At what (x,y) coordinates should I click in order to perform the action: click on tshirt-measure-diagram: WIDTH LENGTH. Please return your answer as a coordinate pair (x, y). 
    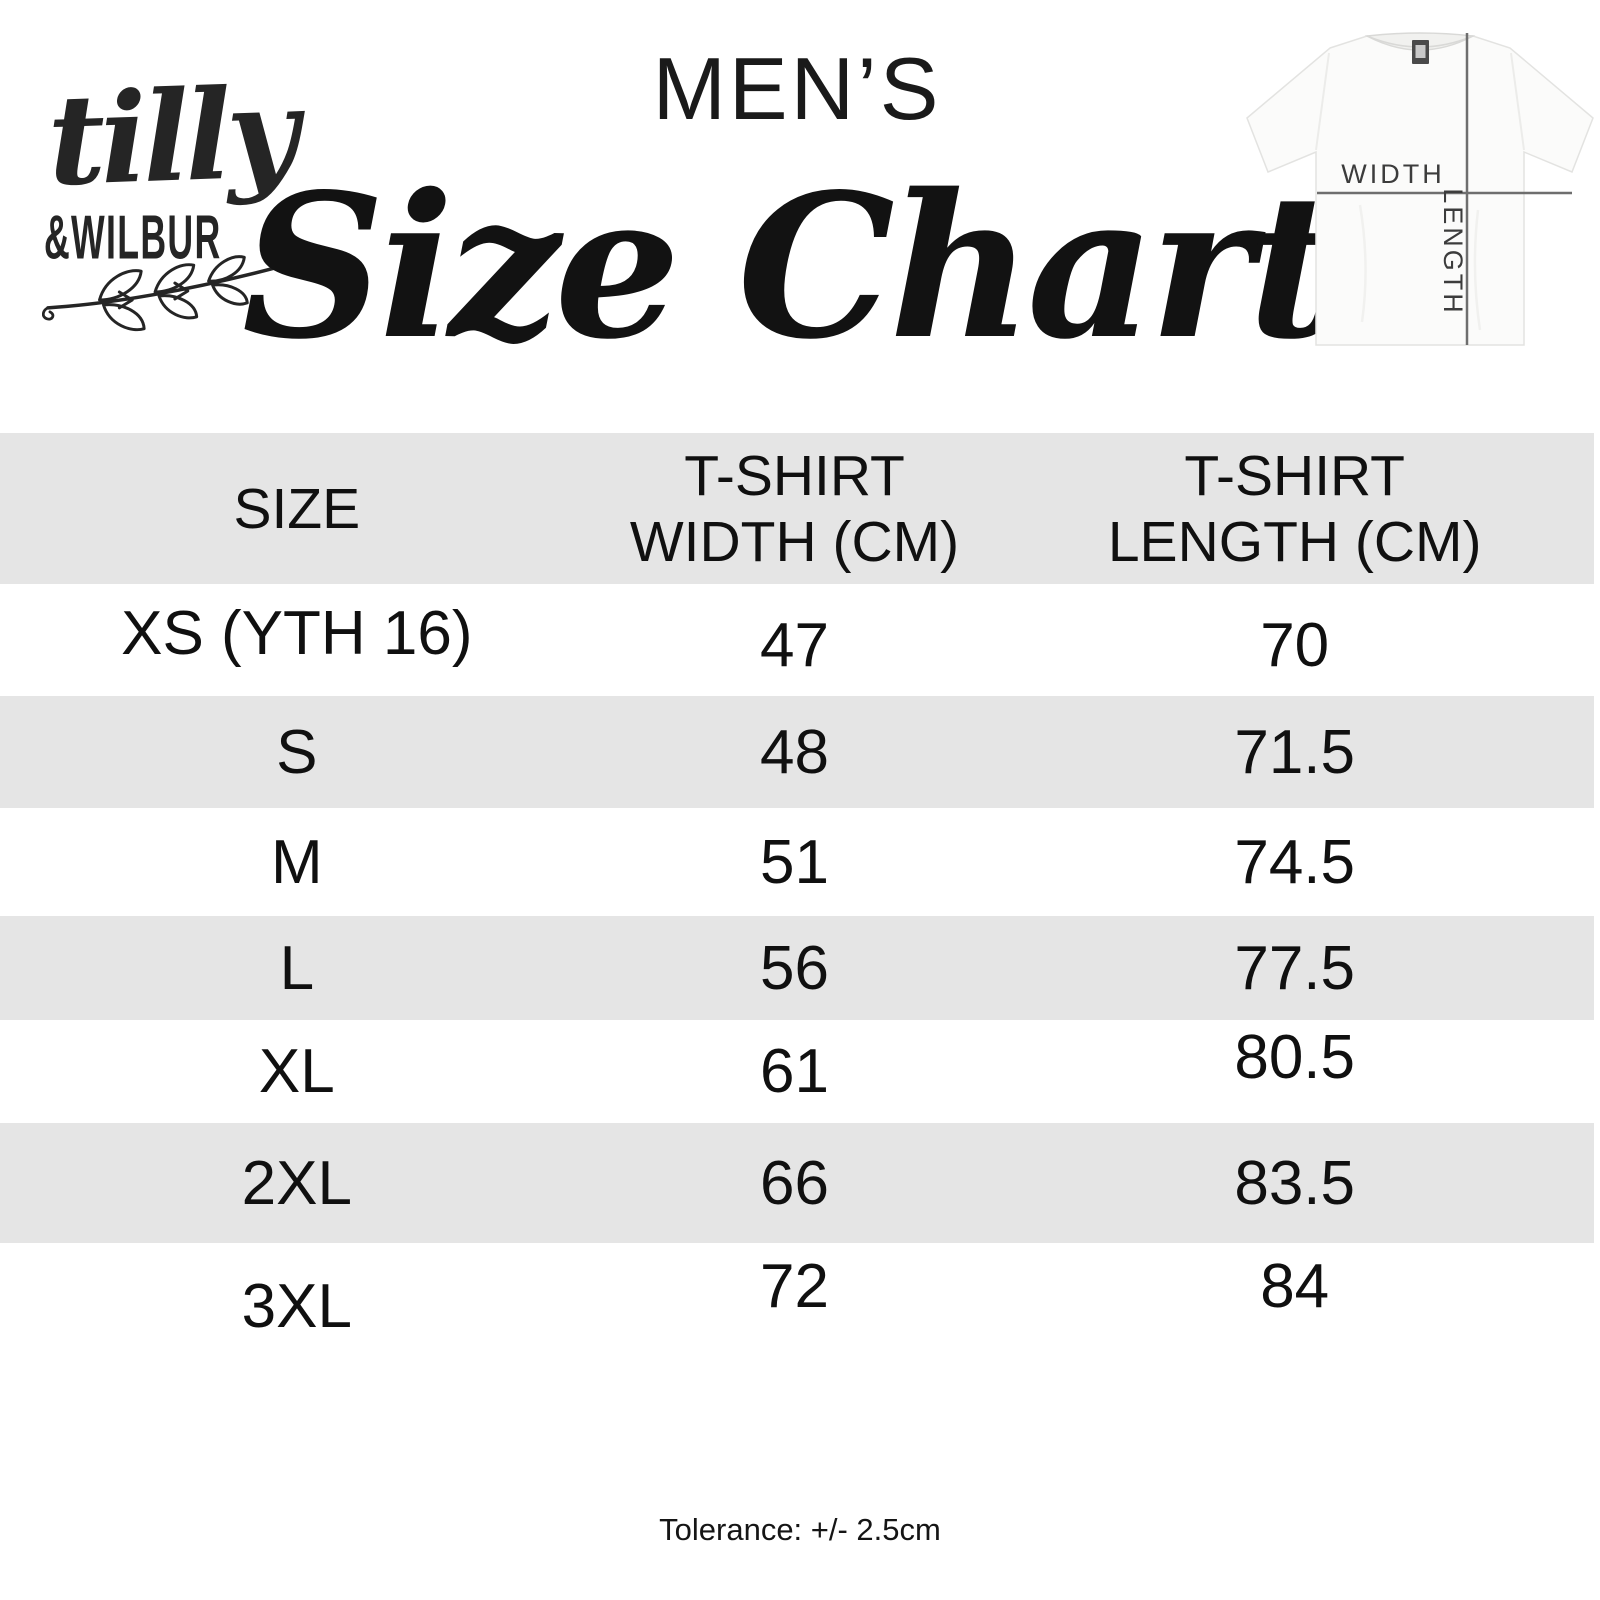
    Looking at the image, I should click on (1420, 189).